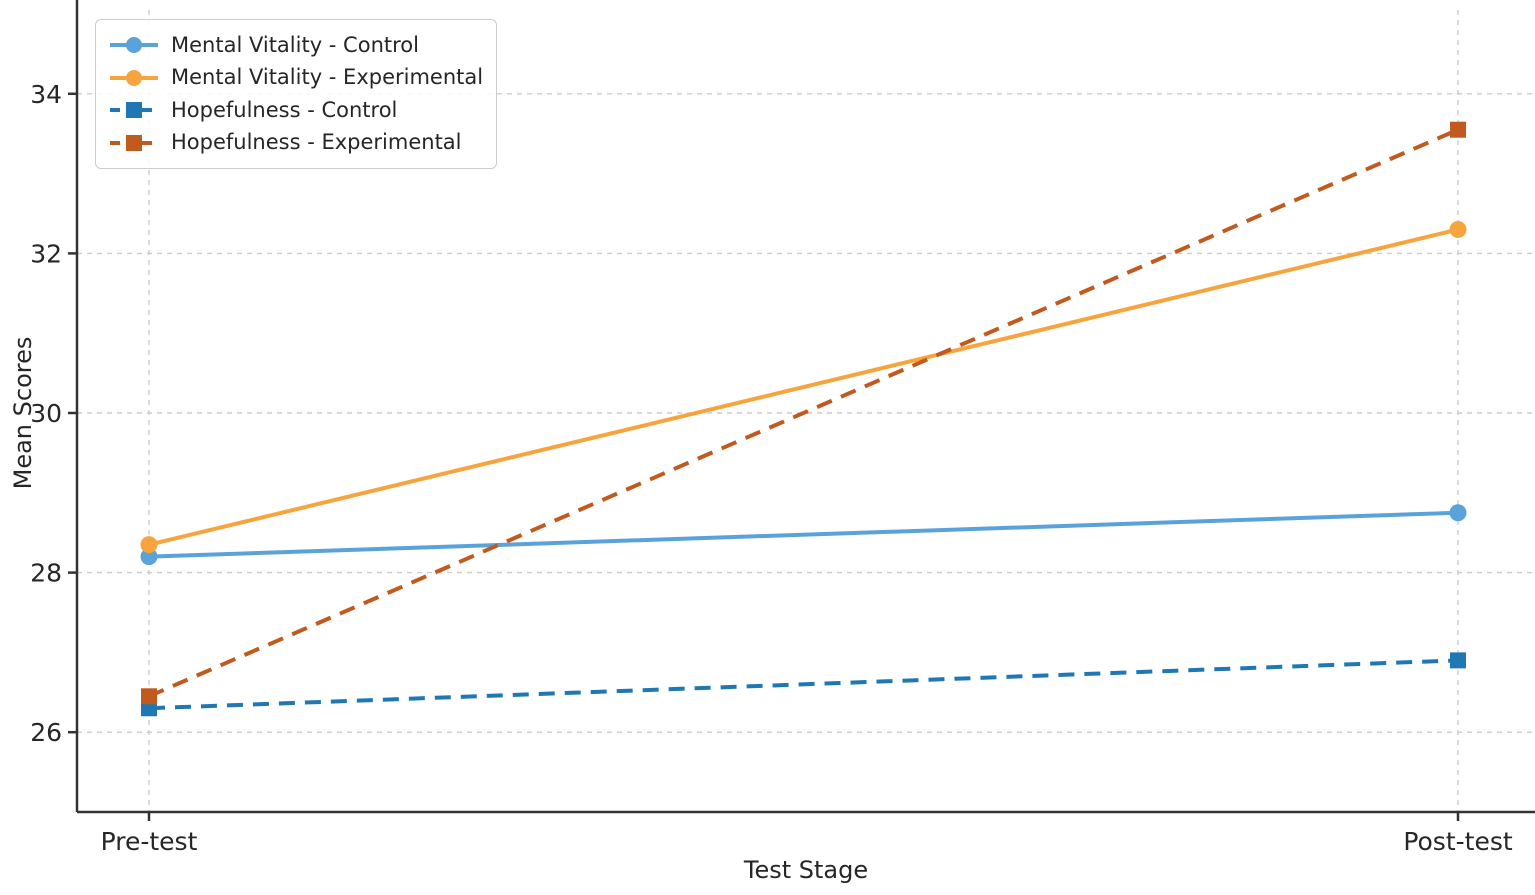  I want to click on svg-text: 30, so click(46, 413).